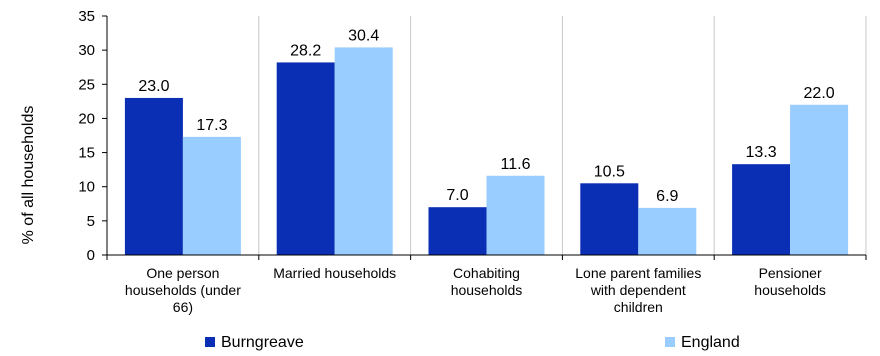 Image resolution: width=880 pixels, height=356 pixels. What do you see at coordinates (28, 175) in the screenshot?
I see `y-axis-title: % of all households` at bounding box center [28, 175].